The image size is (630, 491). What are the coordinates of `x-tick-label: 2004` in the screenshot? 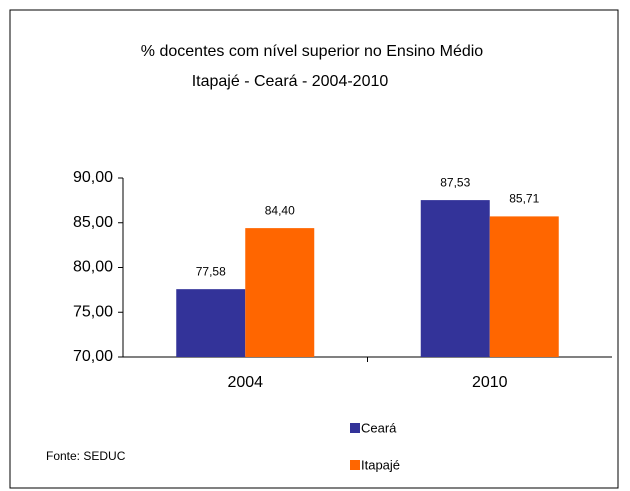 It's located at (245, 382).